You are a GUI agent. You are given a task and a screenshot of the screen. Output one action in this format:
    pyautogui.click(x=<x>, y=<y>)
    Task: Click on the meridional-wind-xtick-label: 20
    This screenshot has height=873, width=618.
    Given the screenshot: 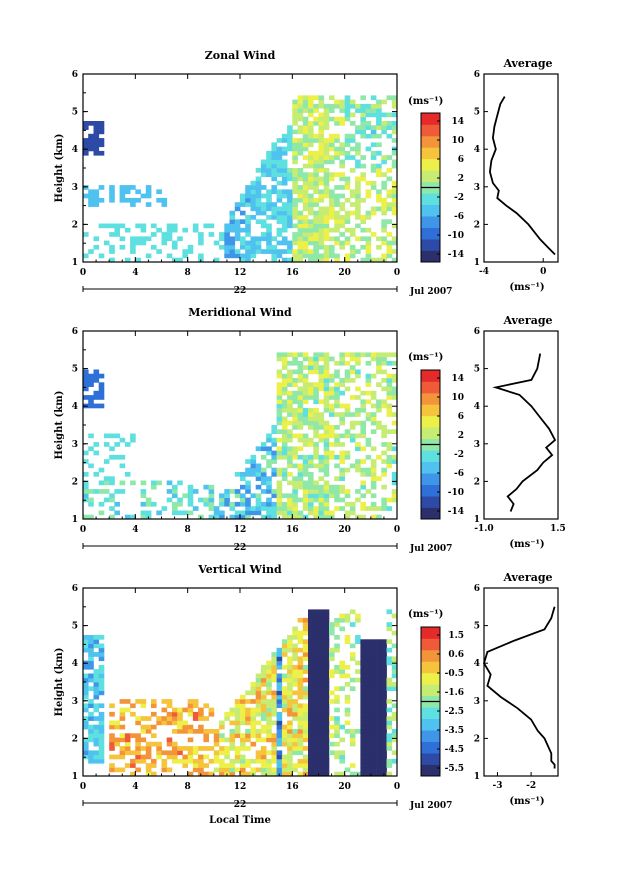 What is the action you would take?
    pyautogui.click(x=344, y=530)
    